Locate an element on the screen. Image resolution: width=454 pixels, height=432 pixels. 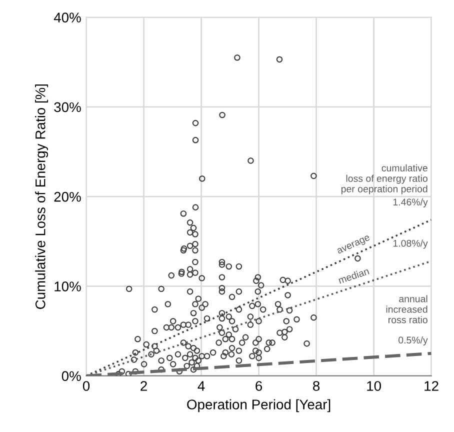
annotation: annual increased ross ratio is located at coordinates (407, 309).